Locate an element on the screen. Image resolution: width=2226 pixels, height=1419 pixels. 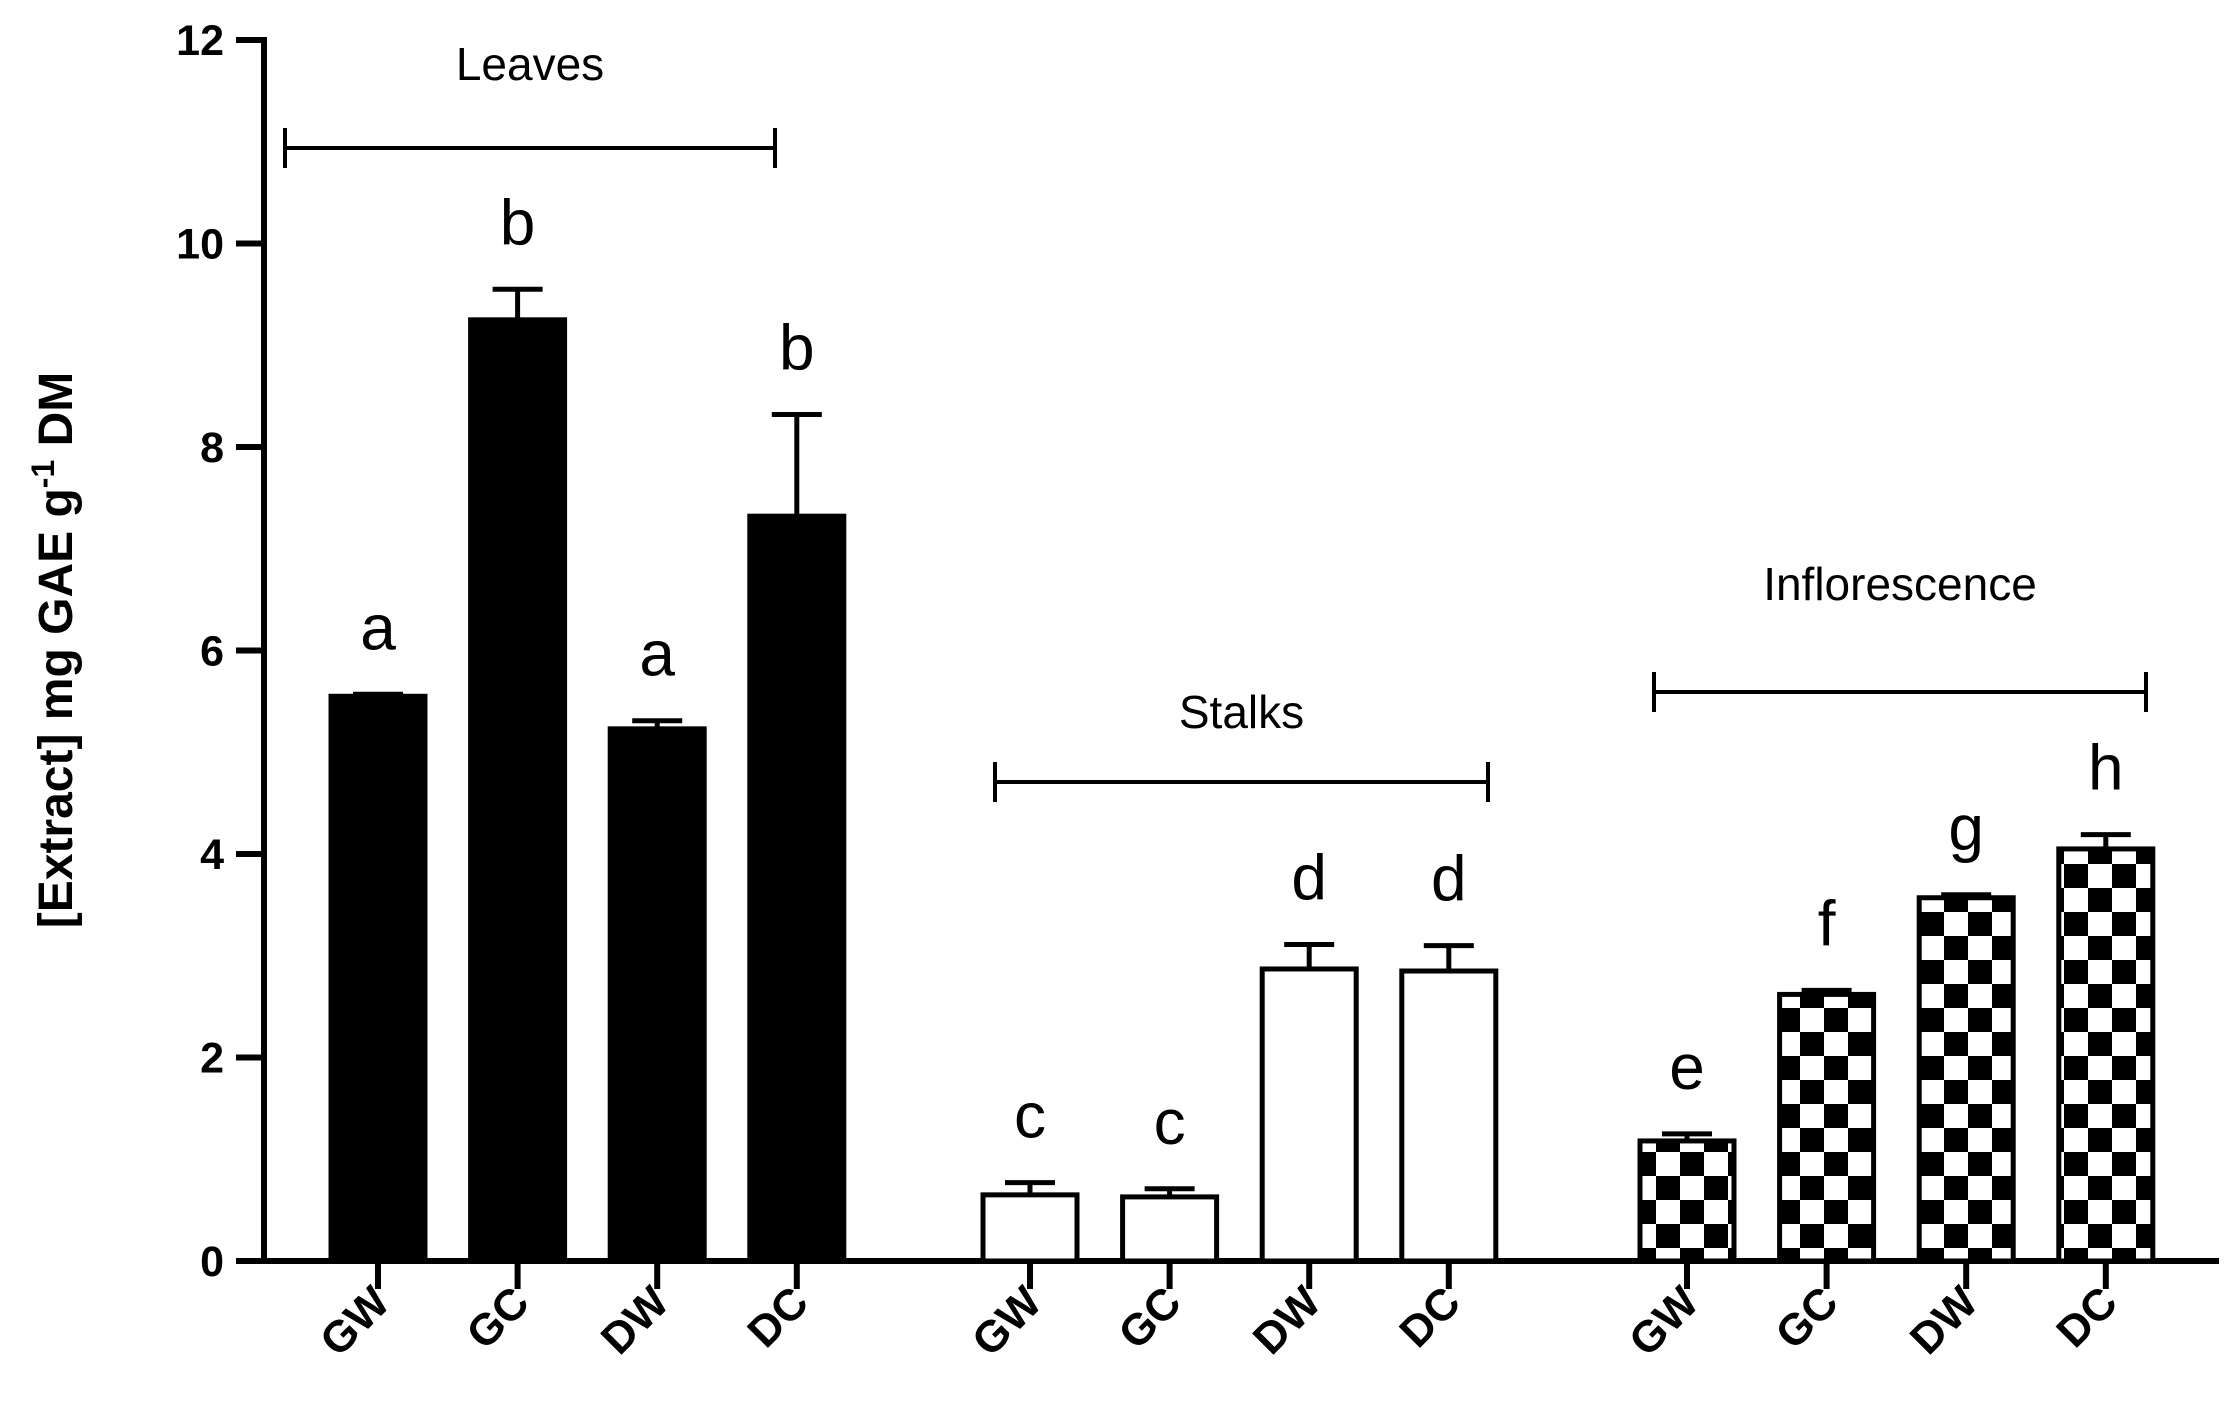
y-tick-label: 6 is located at coordinates (212, 652).